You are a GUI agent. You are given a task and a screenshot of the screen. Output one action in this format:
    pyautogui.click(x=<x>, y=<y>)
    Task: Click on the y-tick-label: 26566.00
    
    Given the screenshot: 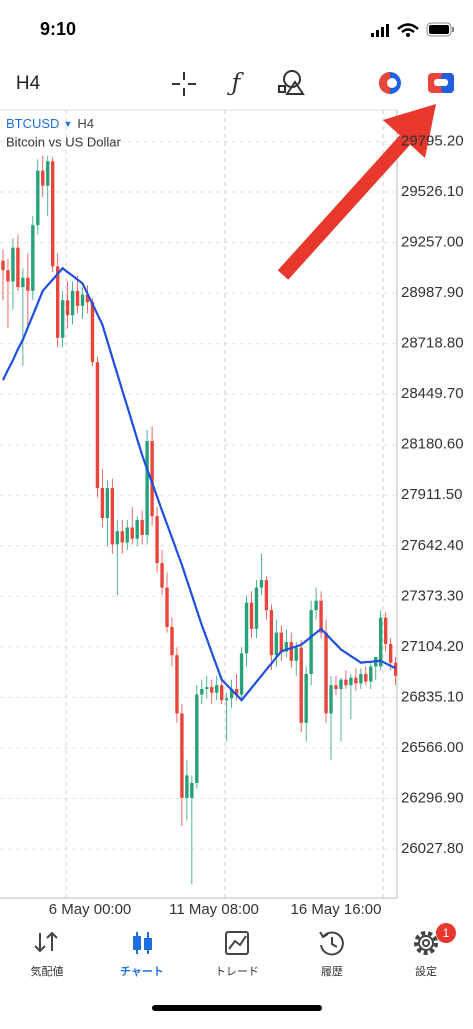 What is the action you would take?
    pyautogui.click(x=432, y=747)
    